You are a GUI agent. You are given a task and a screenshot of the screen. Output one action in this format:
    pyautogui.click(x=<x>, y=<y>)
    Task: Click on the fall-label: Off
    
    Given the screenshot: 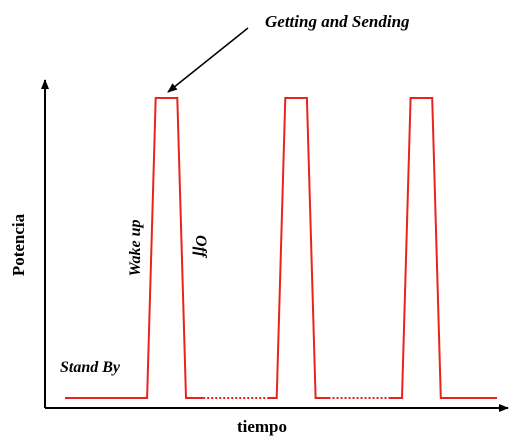 What is the action you would take?
    pyautogui.click(x=200, y=247)
    